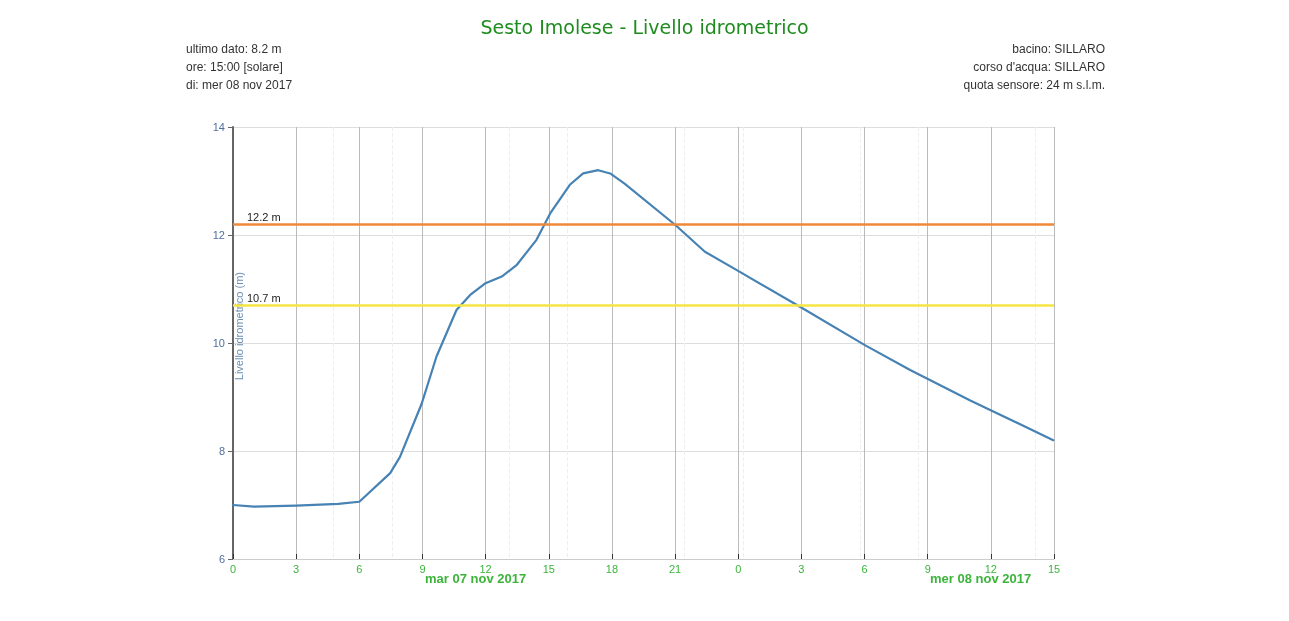 The image size is (1289, 621). Describe the element at coordinates (234, 67) in the screenshot. I see `text: ore: 15:00 [solare]` at that location.